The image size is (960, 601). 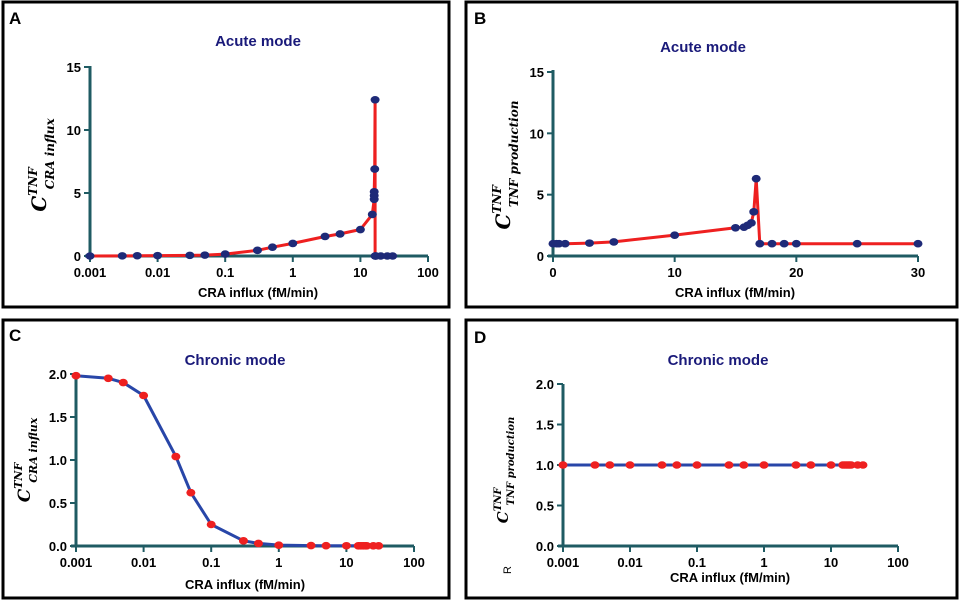 What do you see at coordinates (235, 360) in the screenshot?
I see `panel-c-title: Chronic mode` at bounding box center [235, 360].